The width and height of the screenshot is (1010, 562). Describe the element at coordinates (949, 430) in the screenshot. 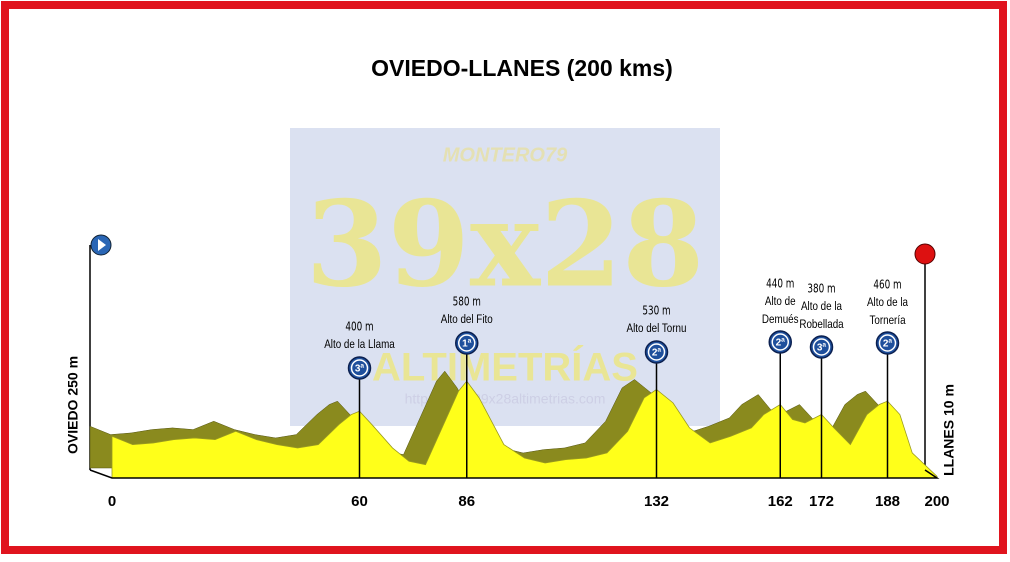

I see `finish-label: LLANES 10 m` at that location.